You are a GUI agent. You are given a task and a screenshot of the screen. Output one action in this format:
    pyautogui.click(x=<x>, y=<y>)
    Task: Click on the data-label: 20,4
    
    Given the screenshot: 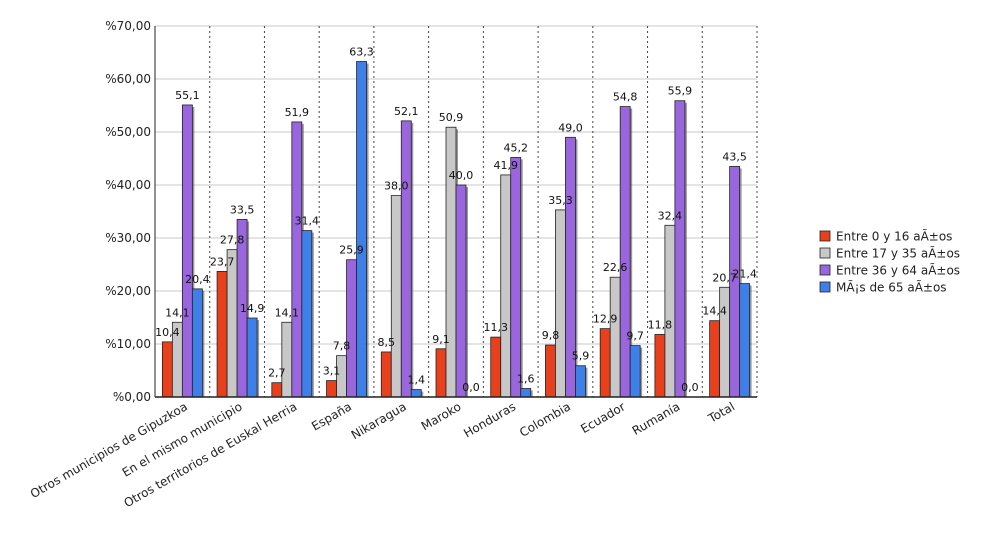 What is the action you would take?
    pyautogui.click(x=197, y=279)
    